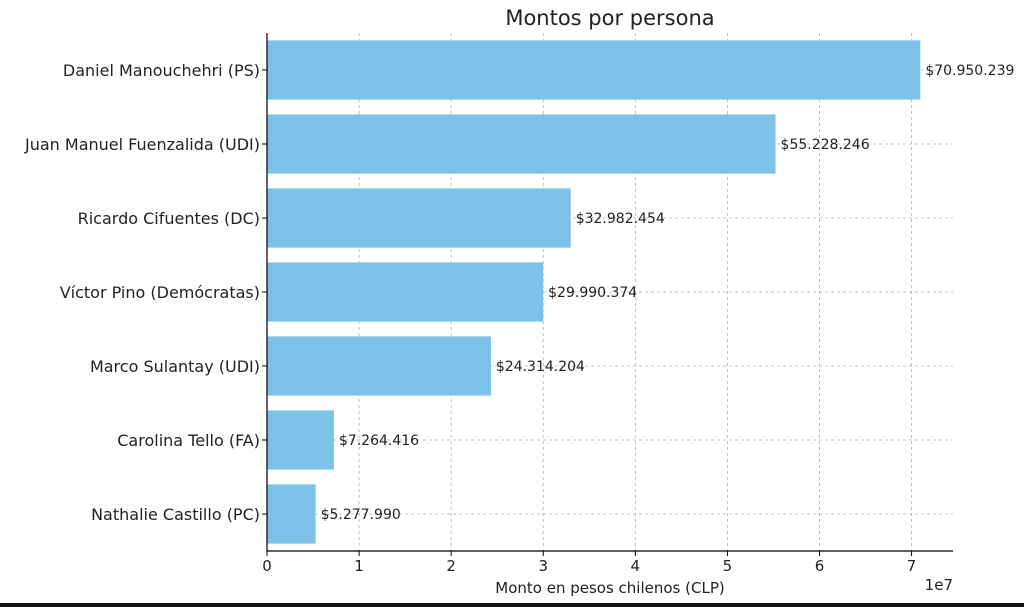 The height and width of the screenshot is (607, 1024). What do you see at coordinates (160, 292) in the screenshot?
I see `category-label: Víctor Pino (Demócratas)` at bounding box center [160, 292].